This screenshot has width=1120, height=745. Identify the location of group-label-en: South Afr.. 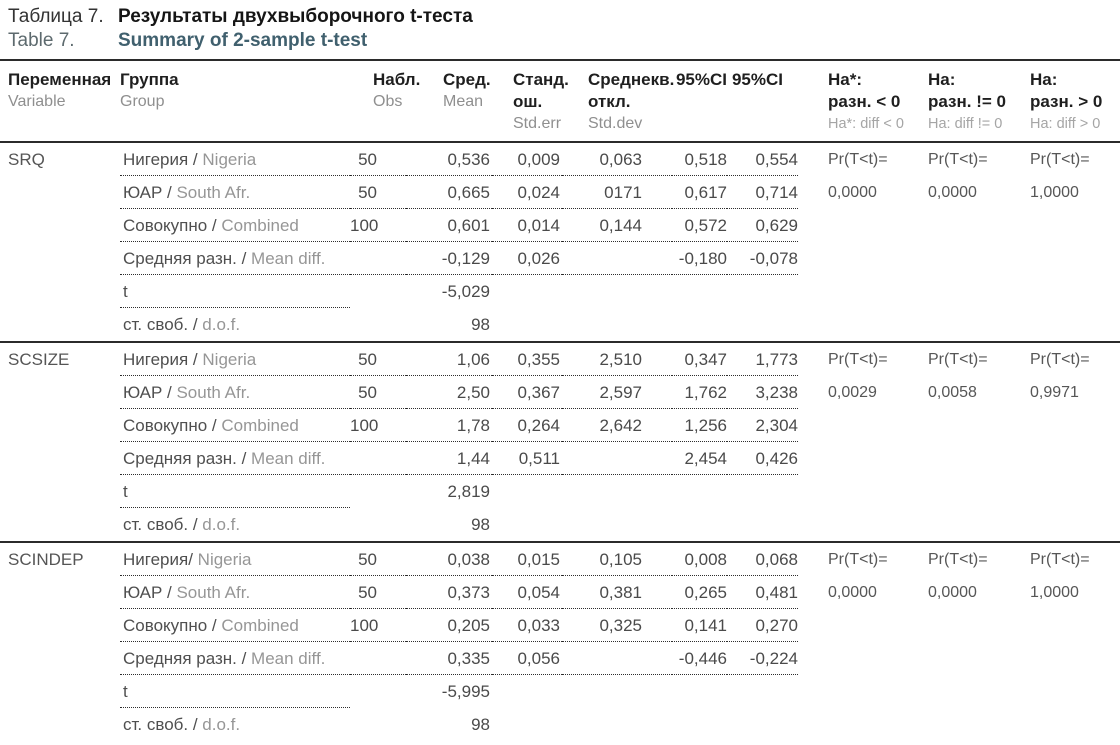
(211, 192).